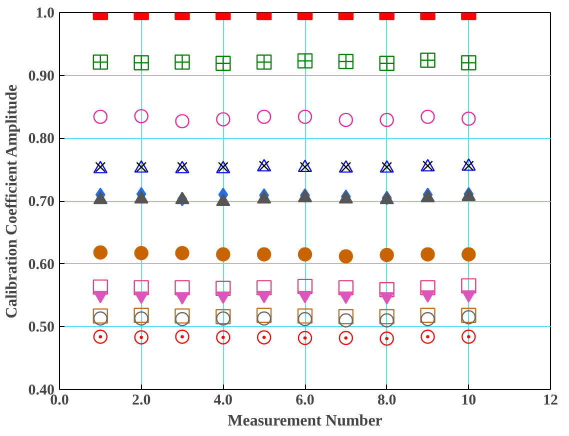 The height and width of the screenshot is (436, 569). What do you see at coordinates (305, 400) in the screenshot?
I see `x-tick-label: 6.0` at bounding box center [305, 400].